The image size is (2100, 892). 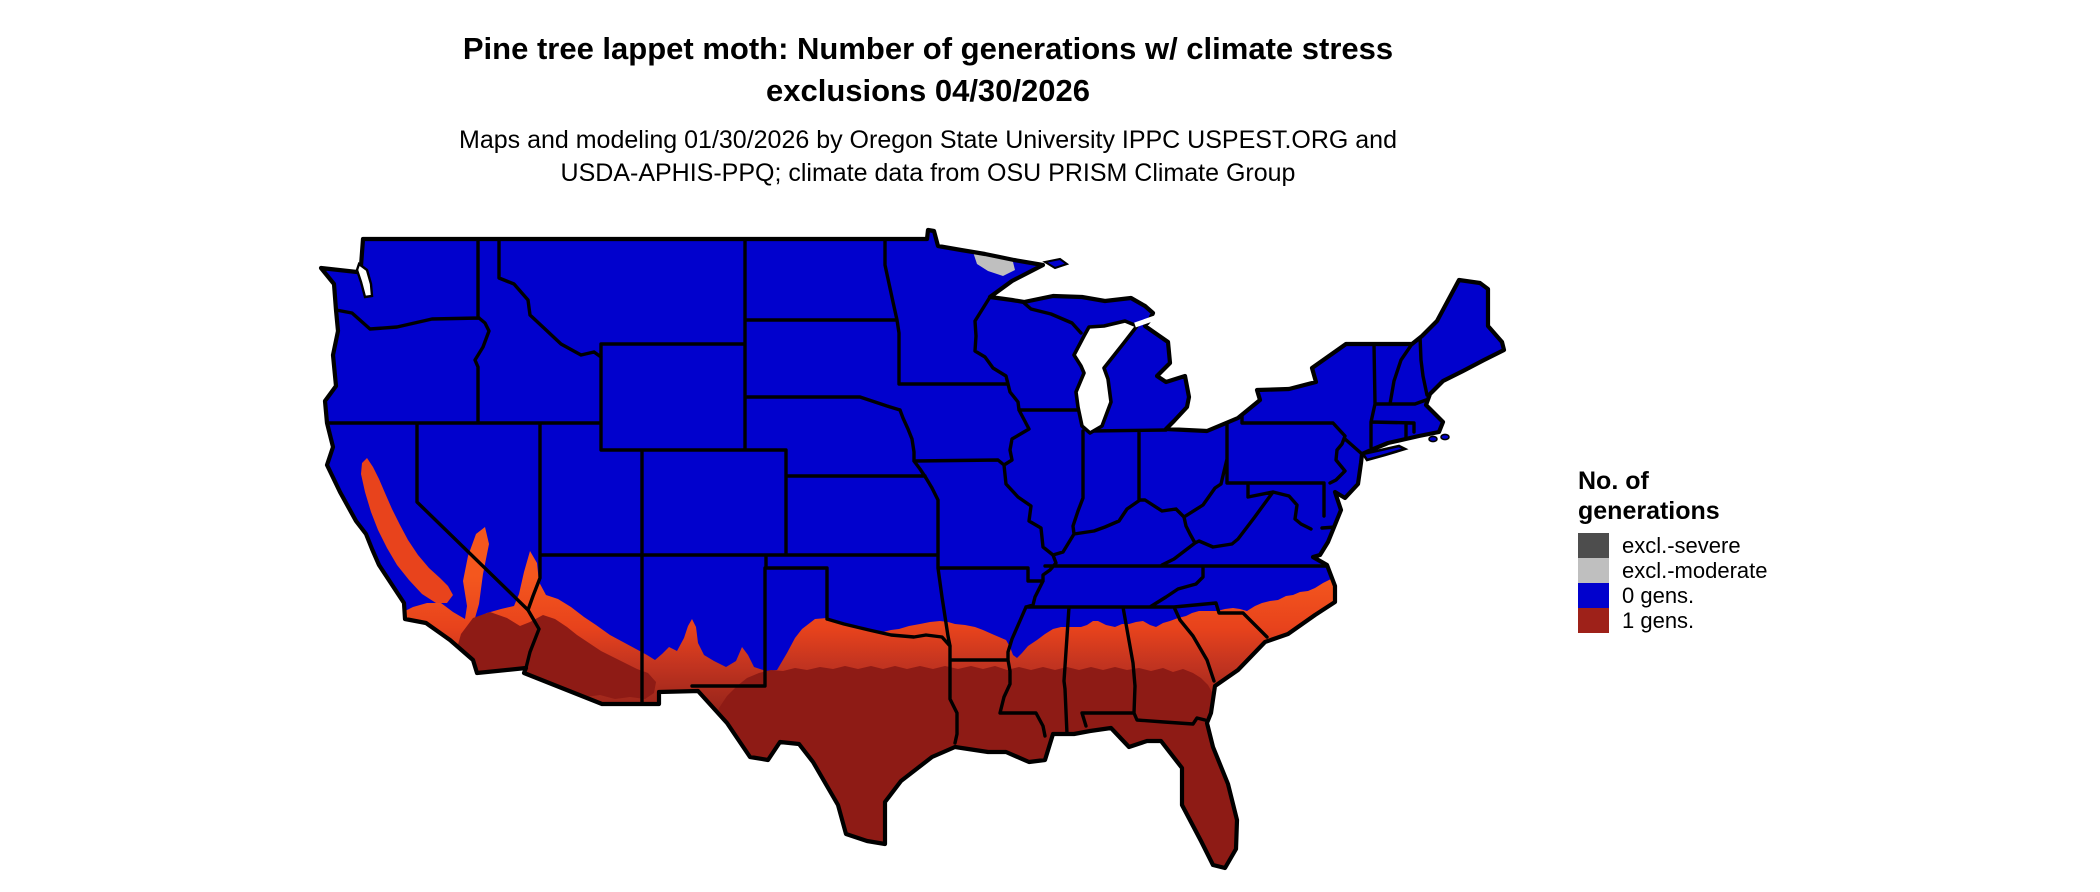 I want to click on channel-islands, so click(x=425, y=651).